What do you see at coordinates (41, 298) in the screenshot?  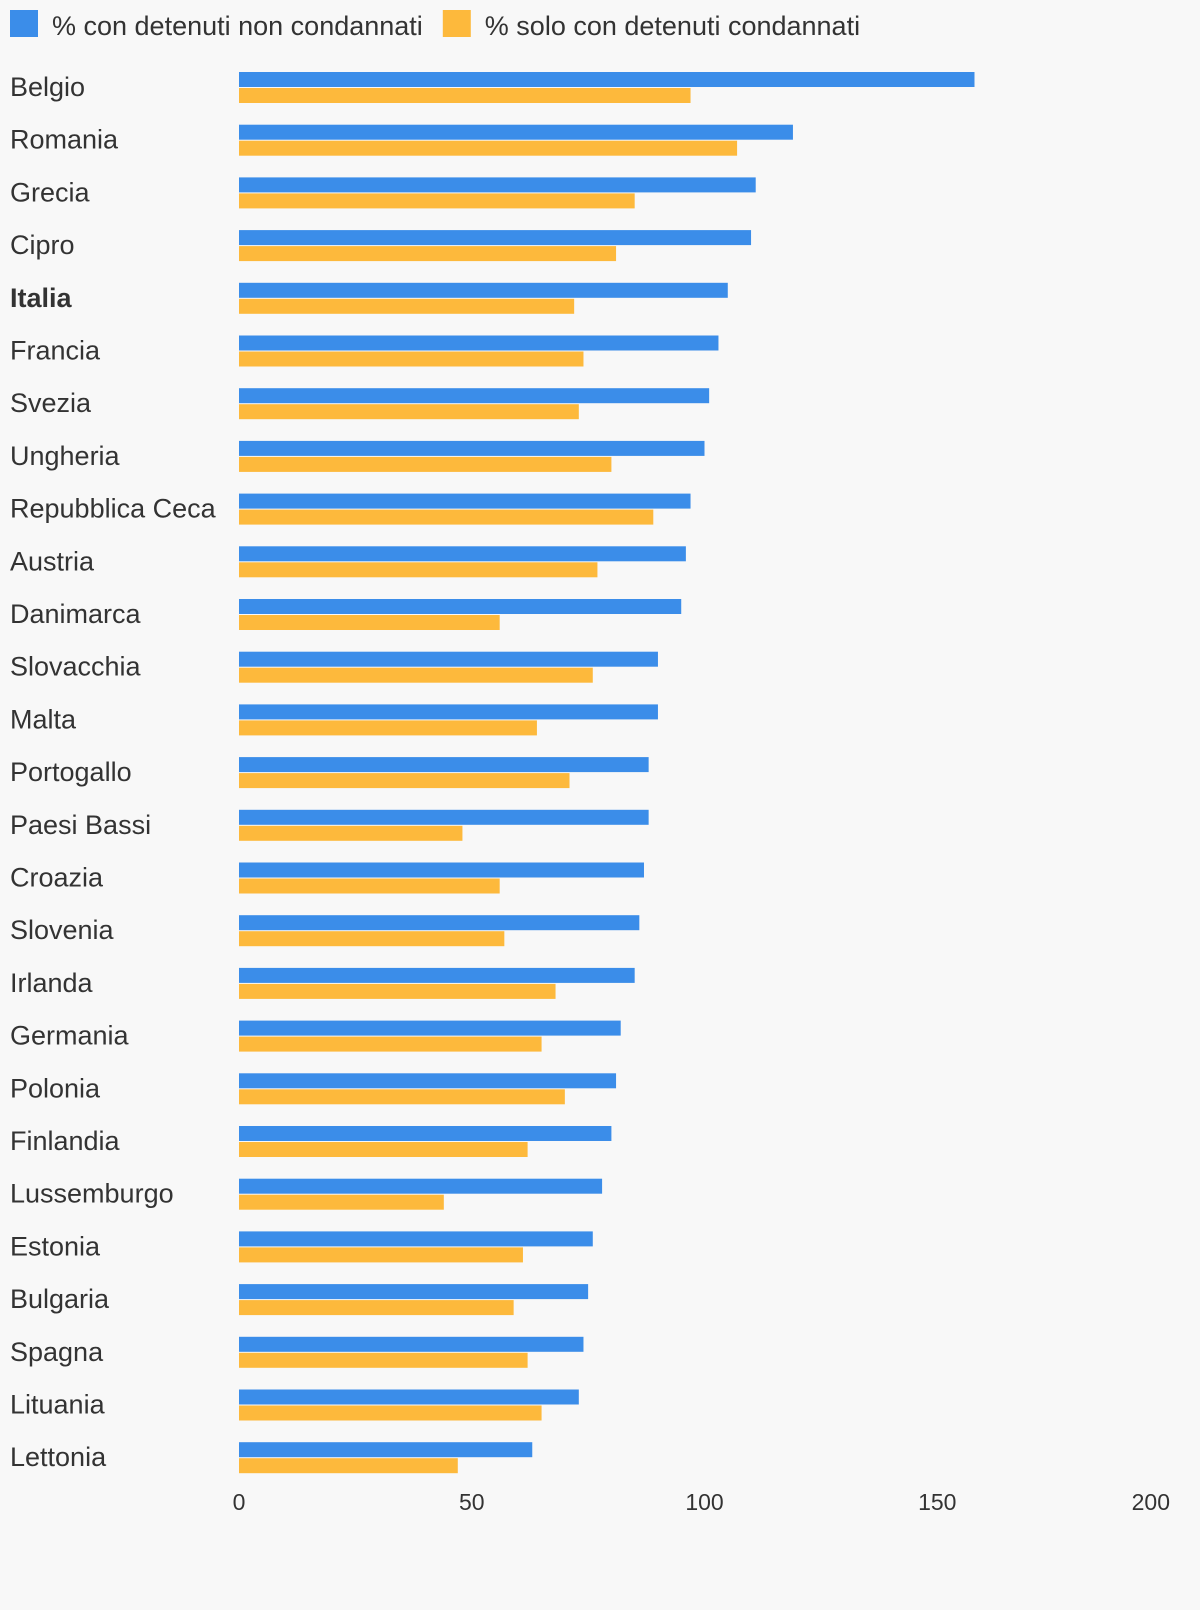 I see `category-label-italia: Italia` at bounding box center [41, 298].